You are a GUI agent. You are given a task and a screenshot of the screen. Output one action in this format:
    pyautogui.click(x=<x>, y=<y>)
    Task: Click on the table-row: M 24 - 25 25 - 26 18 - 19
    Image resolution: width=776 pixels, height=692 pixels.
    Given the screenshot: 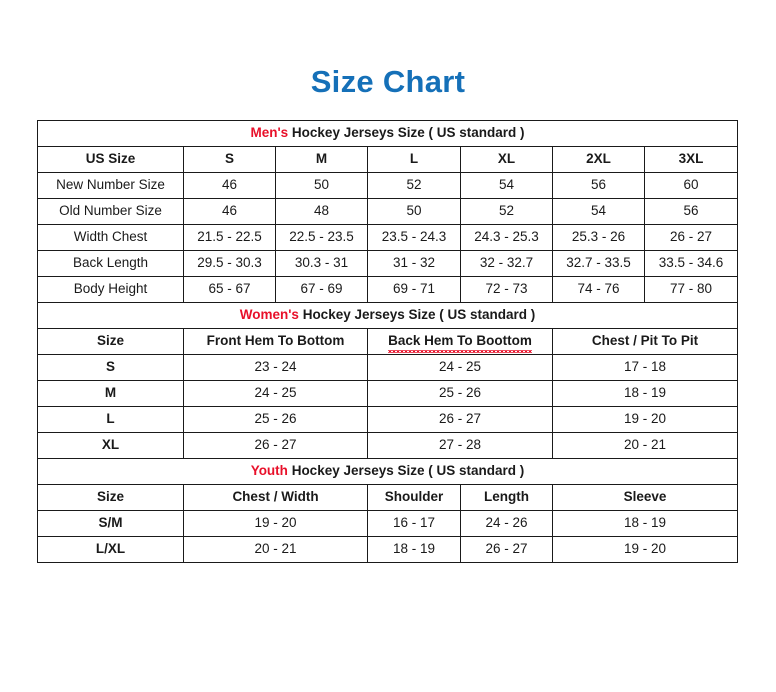 What is the action you would take?
    pyautogui.click(x=387, y=393)
    